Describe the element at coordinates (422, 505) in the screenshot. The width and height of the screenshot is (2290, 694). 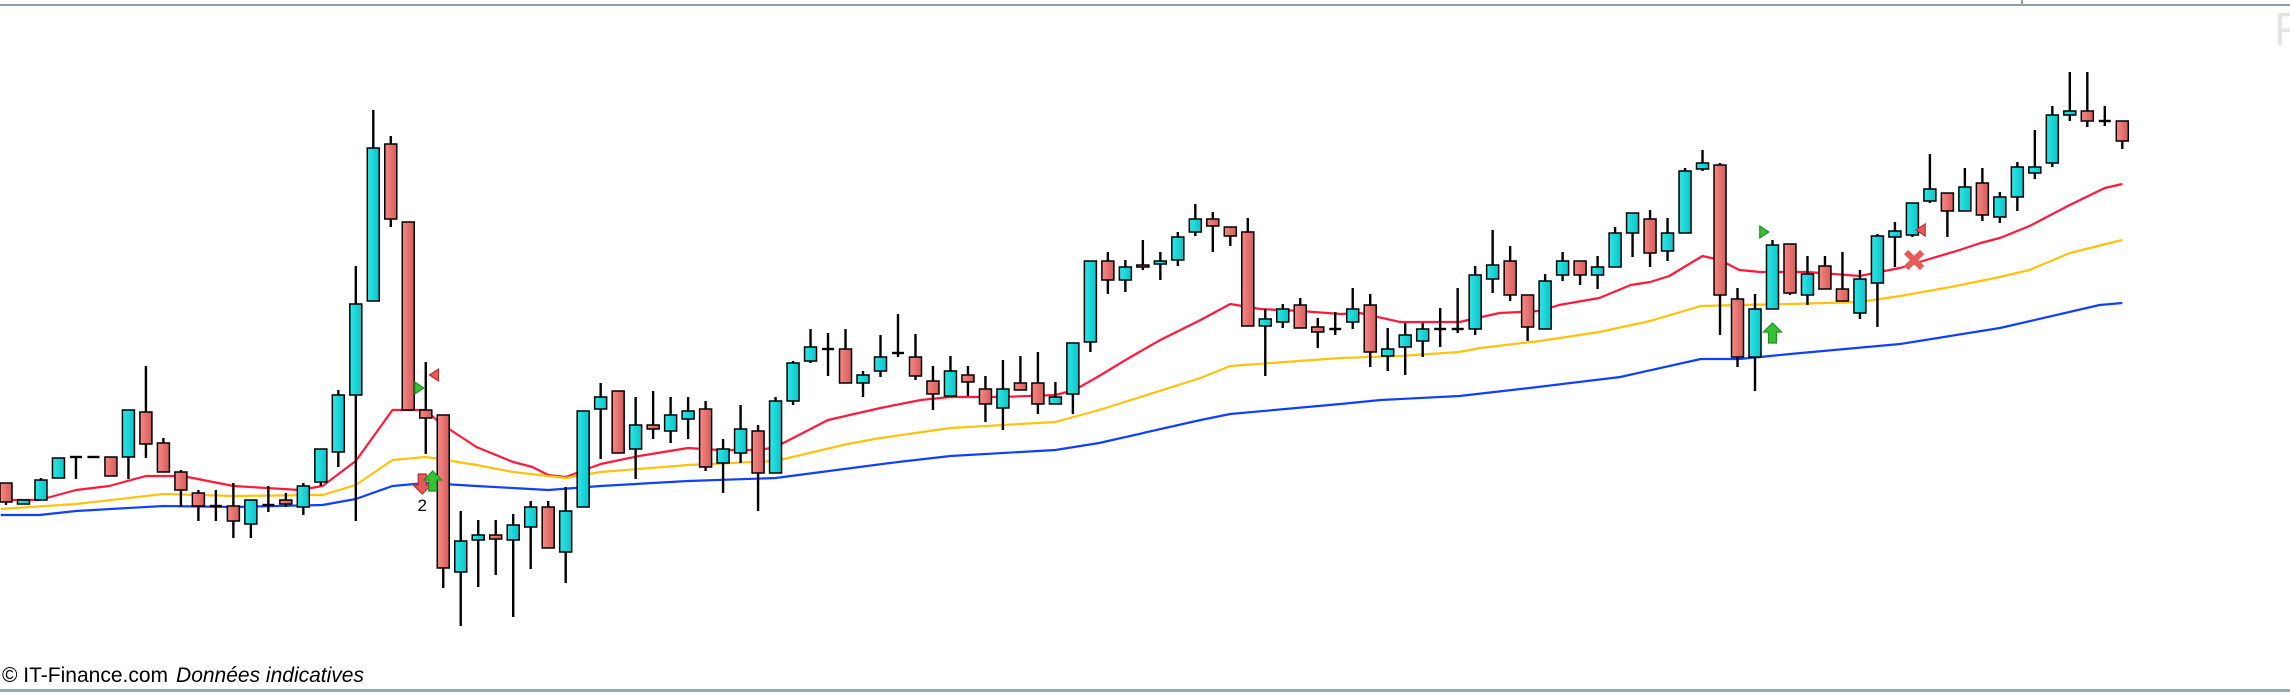
I see `signal-count-label: 2` at that location.